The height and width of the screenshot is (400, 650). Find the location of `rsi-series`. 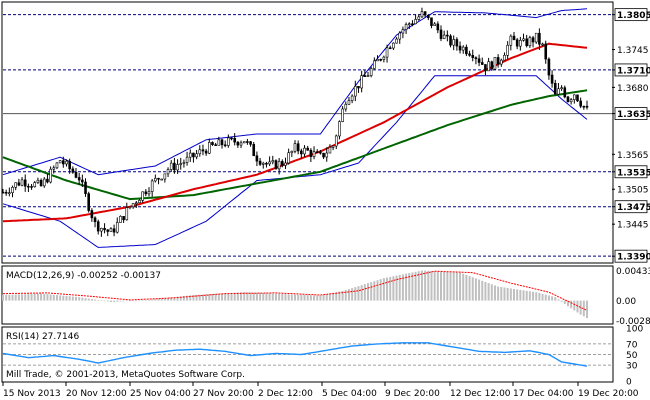

rsi-series is located at coordinates (307, 354).